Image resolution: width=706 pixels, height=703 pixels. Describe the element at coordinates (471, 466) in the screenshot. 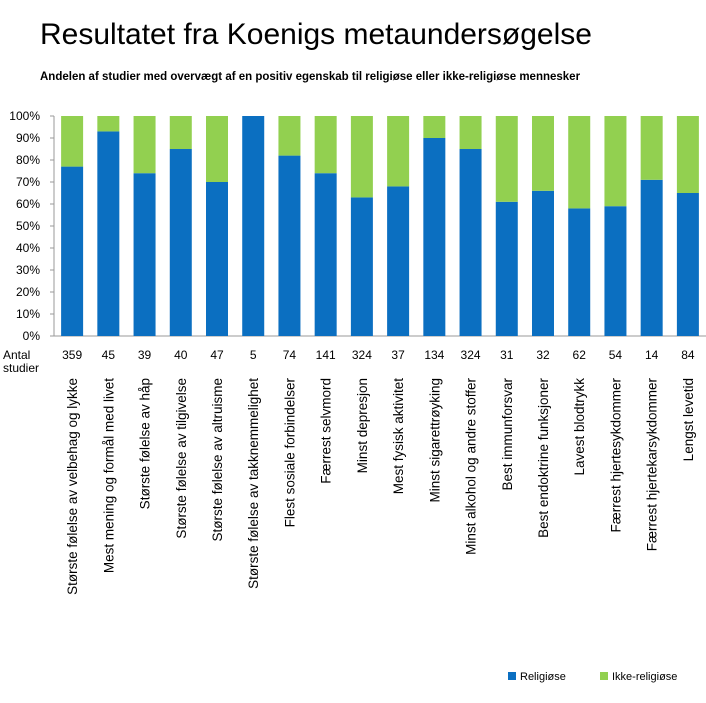

I see `x-tick-label: Minst alkohol og andre stoffer` at that location.